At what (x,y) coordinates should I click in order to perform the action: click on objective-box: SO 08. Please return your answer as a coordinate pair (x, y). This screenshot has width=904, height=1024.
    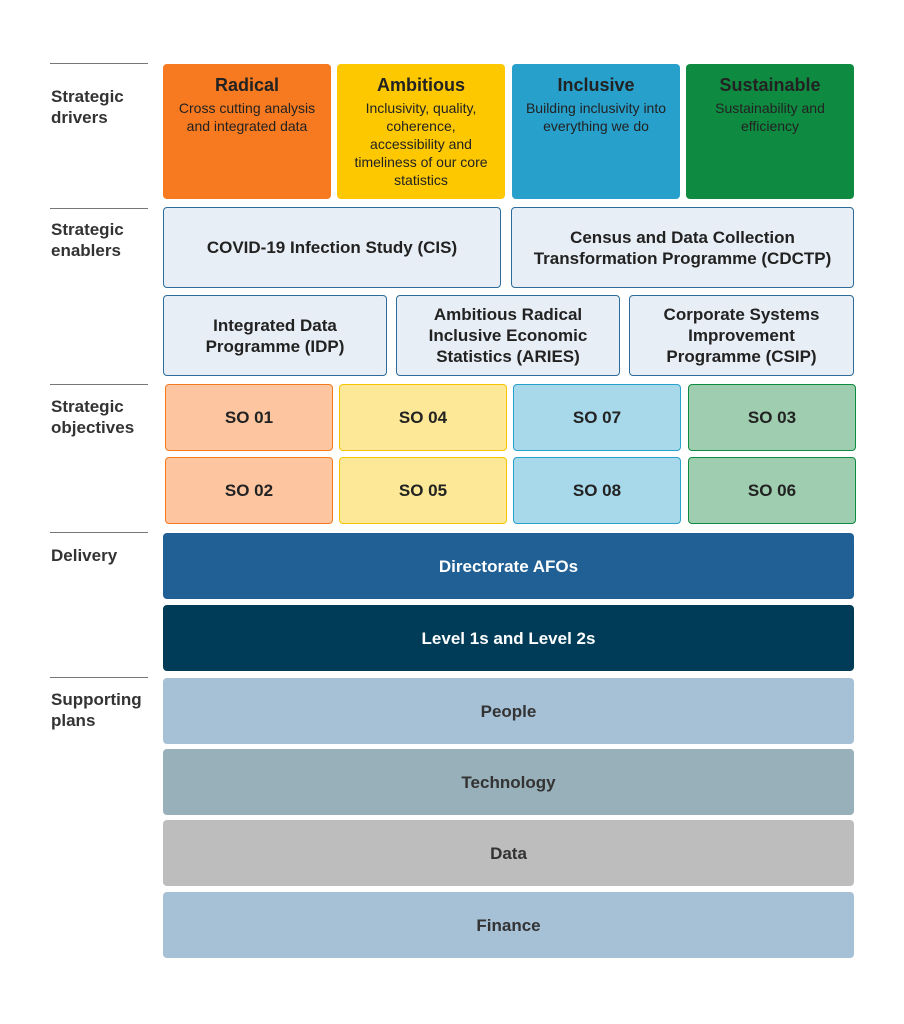
    Looking at the image, I should click on (597, 490).